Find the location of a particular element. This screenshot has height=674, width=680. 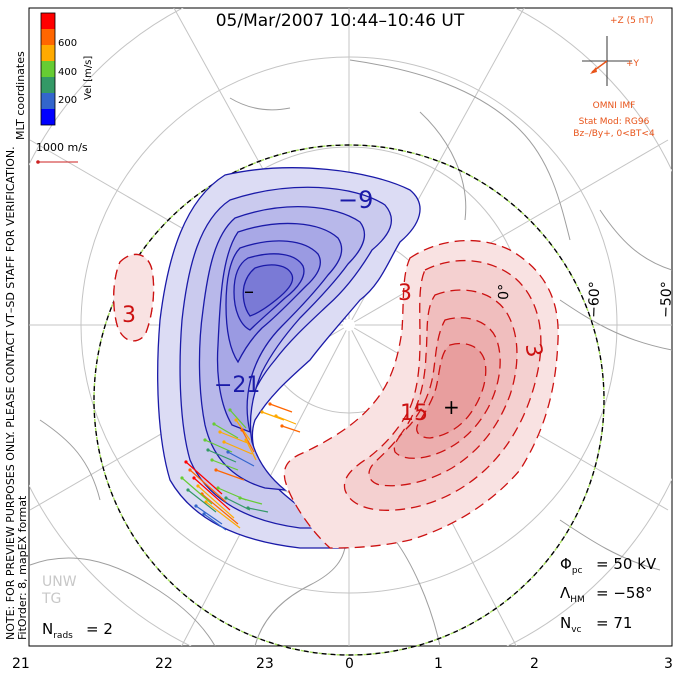

colorbar-tick-400: 400 is located at coordinates (67, 72).